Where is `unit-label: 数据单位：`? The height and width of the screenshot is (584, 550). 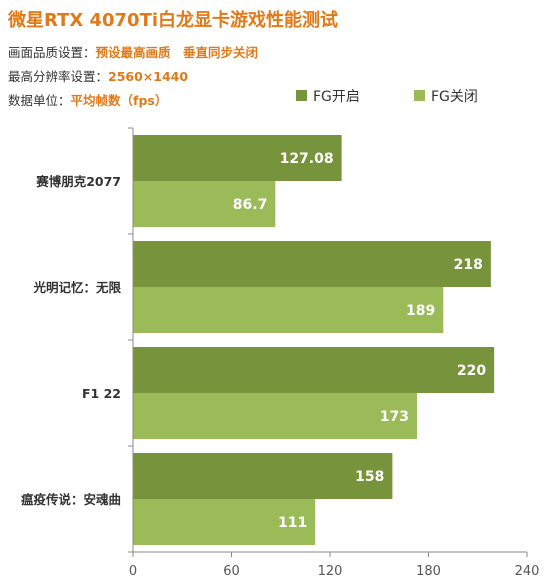
unit-label: 数据单位： is located at coordinates (39, 100).